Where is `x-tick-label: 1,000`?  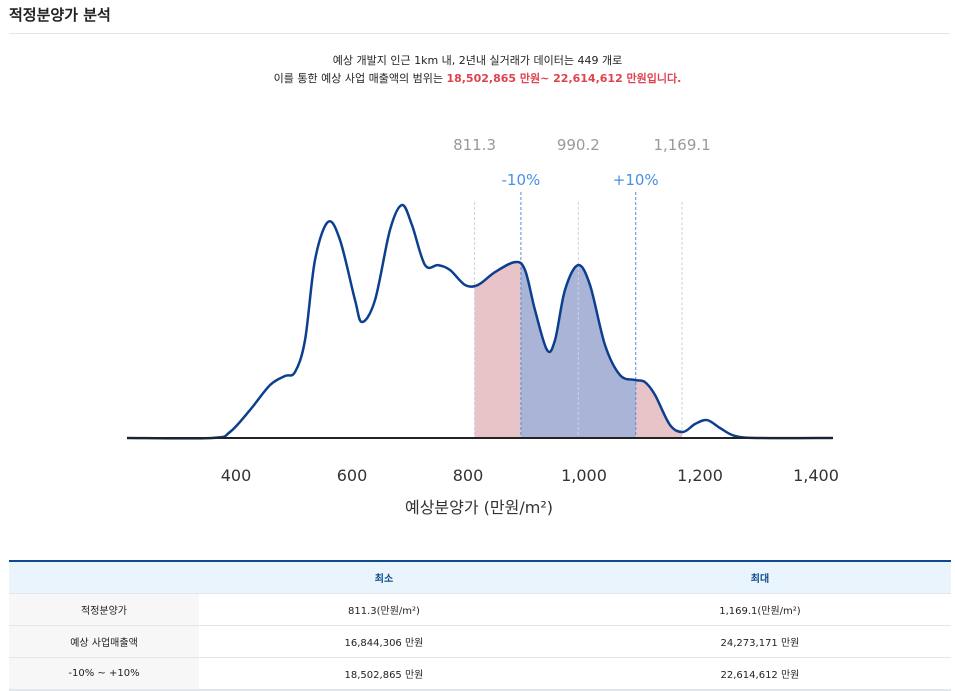
x-tick-label: 1,000 is located at coordinates (584, 475).